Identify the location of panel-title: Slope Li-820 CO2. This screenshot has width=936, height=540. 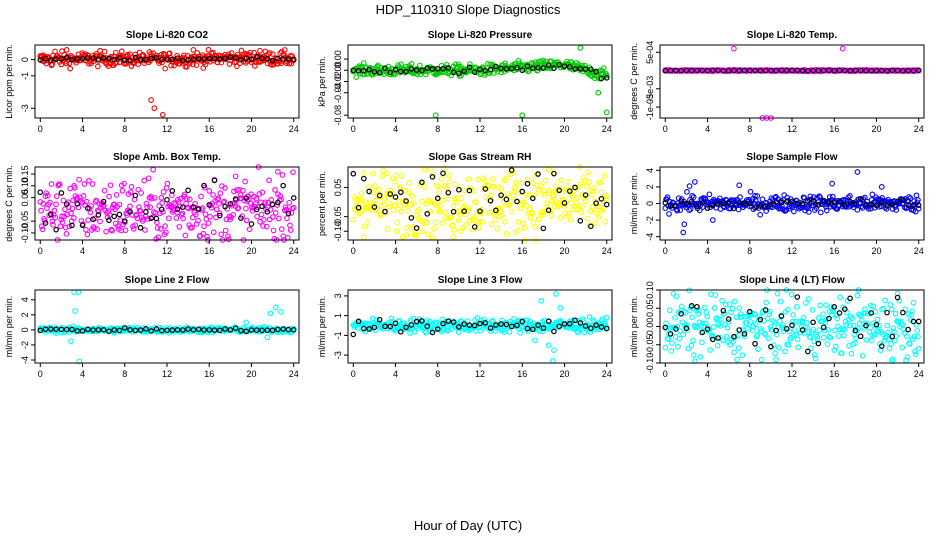
(167, 35).